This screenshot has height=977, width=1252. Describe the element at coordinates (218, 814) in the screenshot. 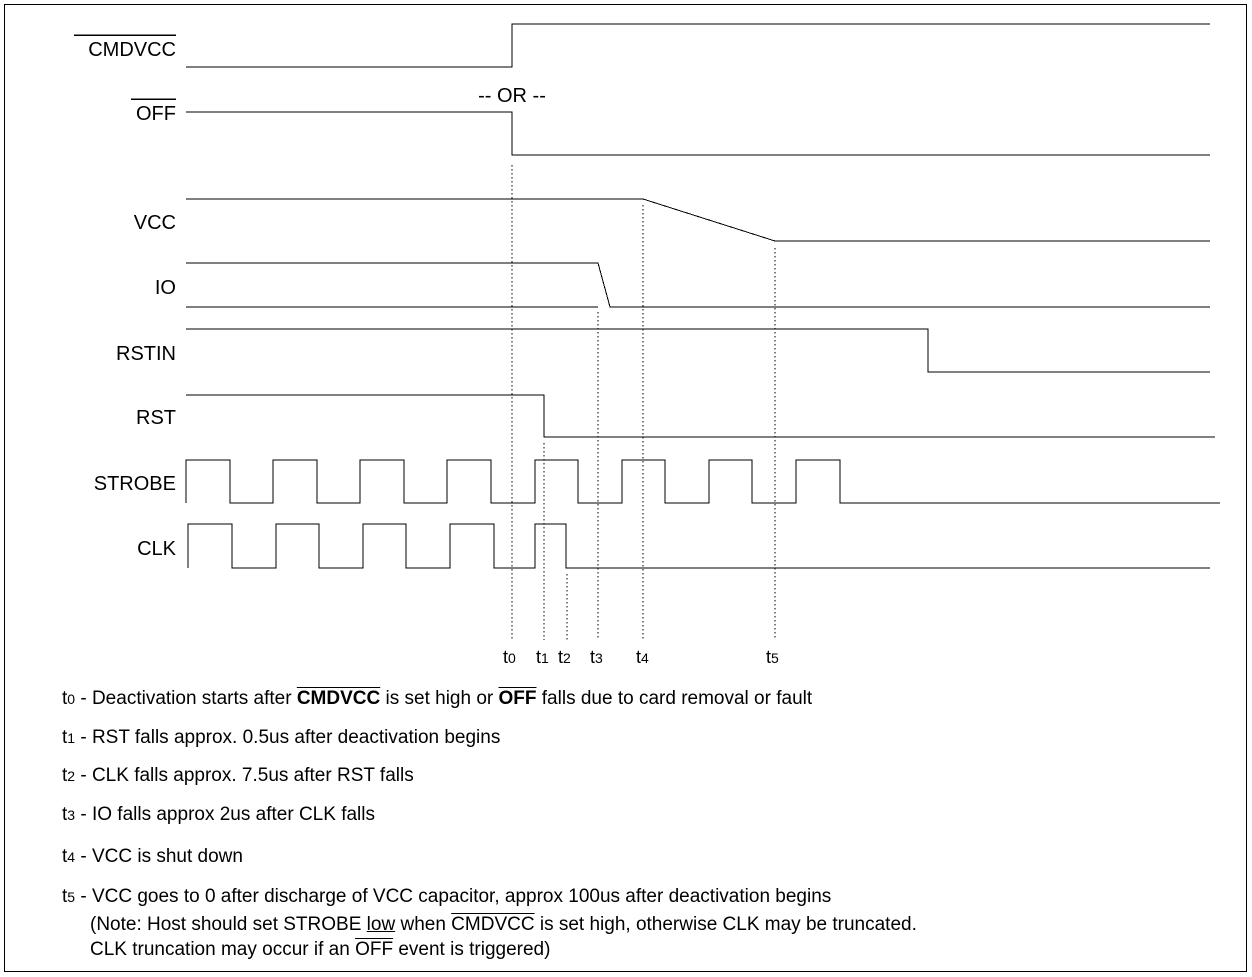

I see `note-t3: t3 - IO falls approx 2us after CLK falls` at that location.